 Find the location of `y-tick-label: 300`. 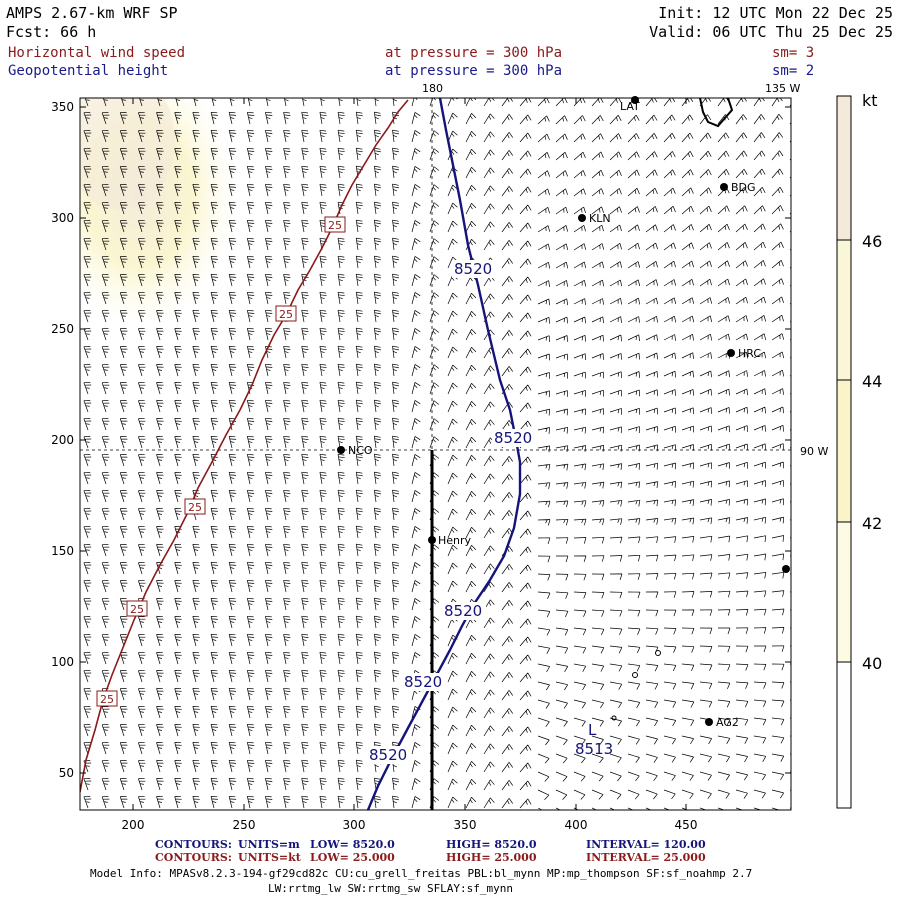

y-tick-label: 300 is located at coordinates (62, 218).